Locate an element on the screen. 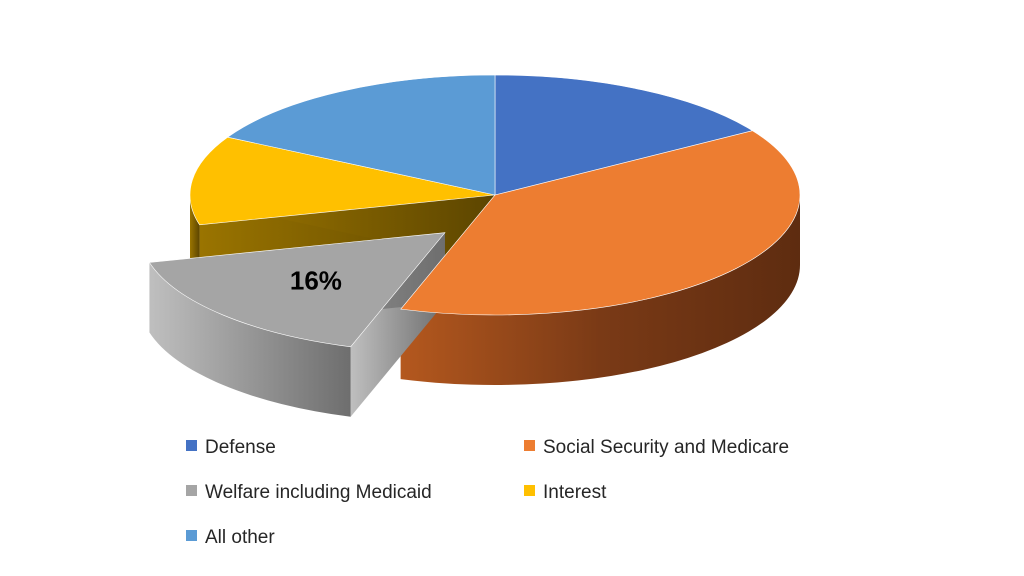  data-labels: 16% is located at coordinates (316, 280).